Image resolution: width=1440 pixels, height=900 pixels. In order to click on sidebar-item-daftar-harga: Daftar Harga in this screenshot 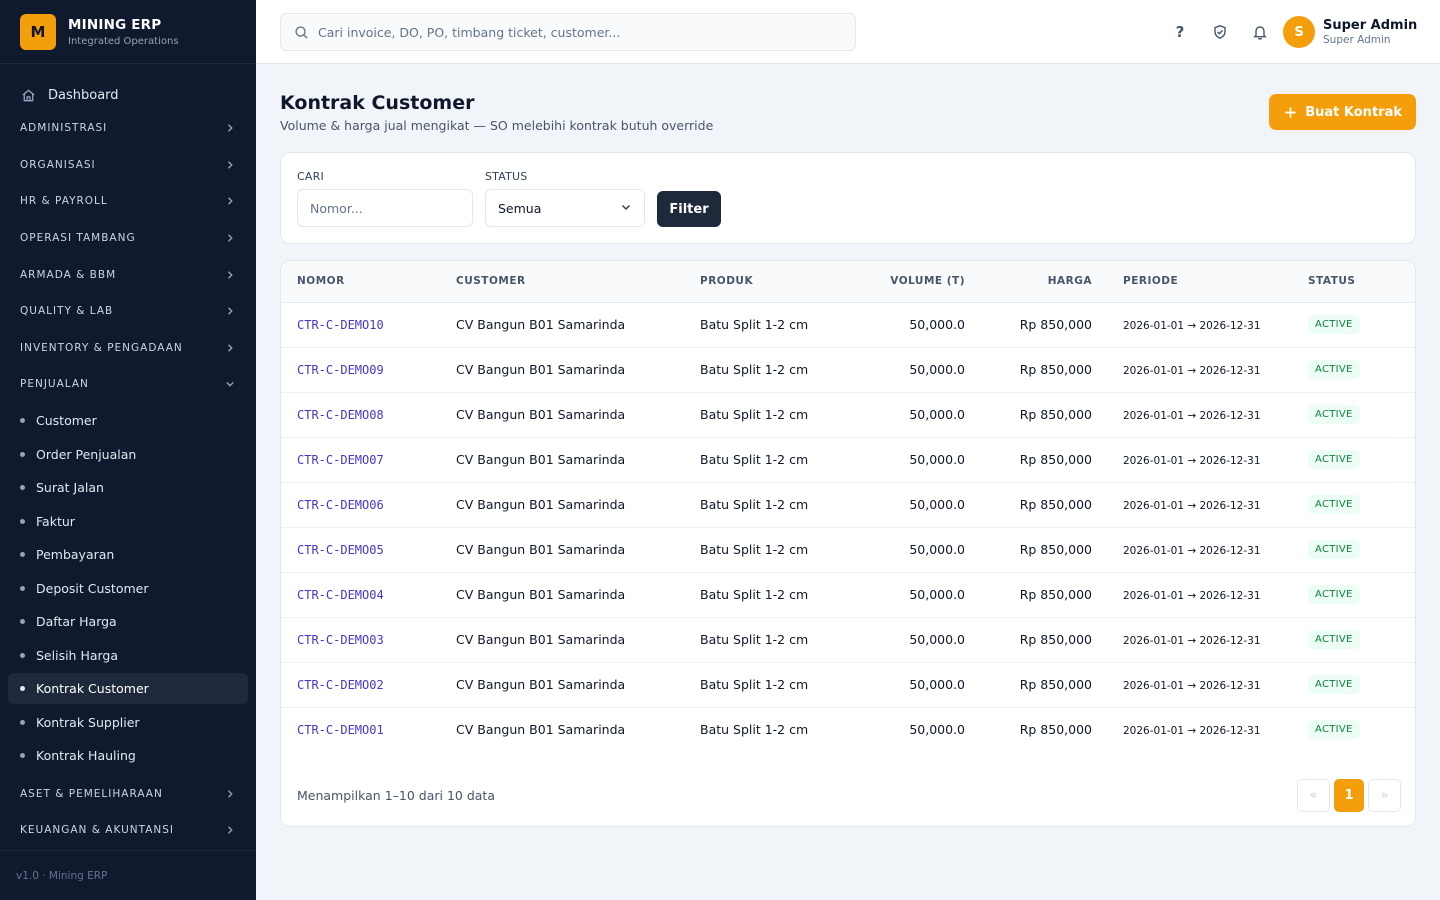, I will do `click(128, 622)`.